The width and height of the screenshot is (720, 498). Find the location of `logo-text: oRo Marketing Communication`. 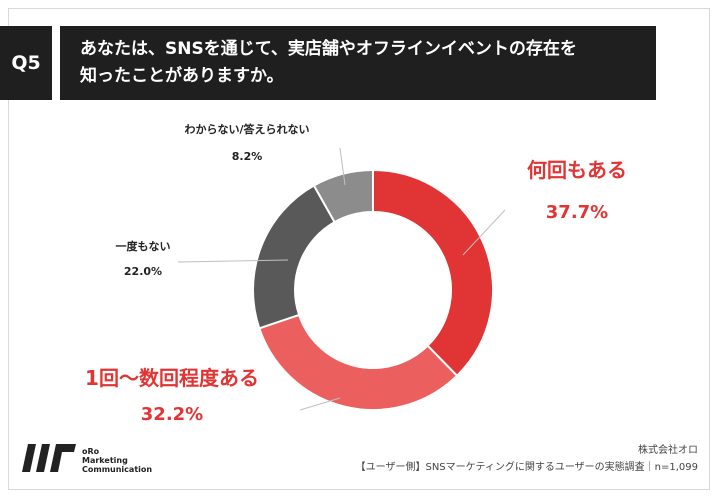

logo-text: oRo Marketing Communication is located at coordinates (117, 460).